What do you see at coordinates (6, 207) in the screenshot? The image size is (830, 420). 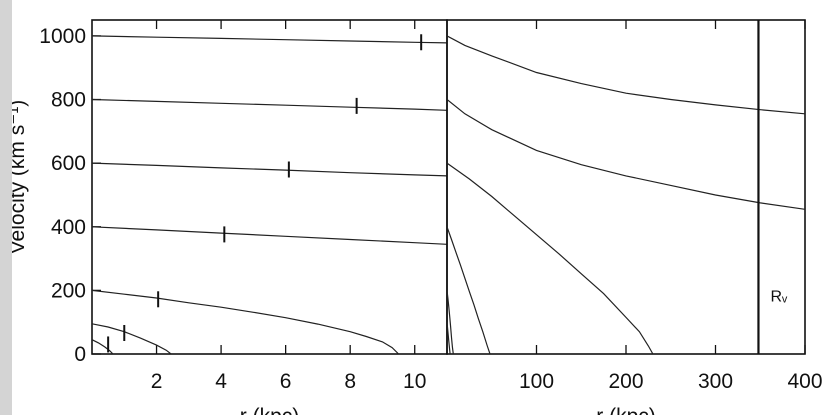 I see `left-edge-strip` at bounding box center [6, 207].